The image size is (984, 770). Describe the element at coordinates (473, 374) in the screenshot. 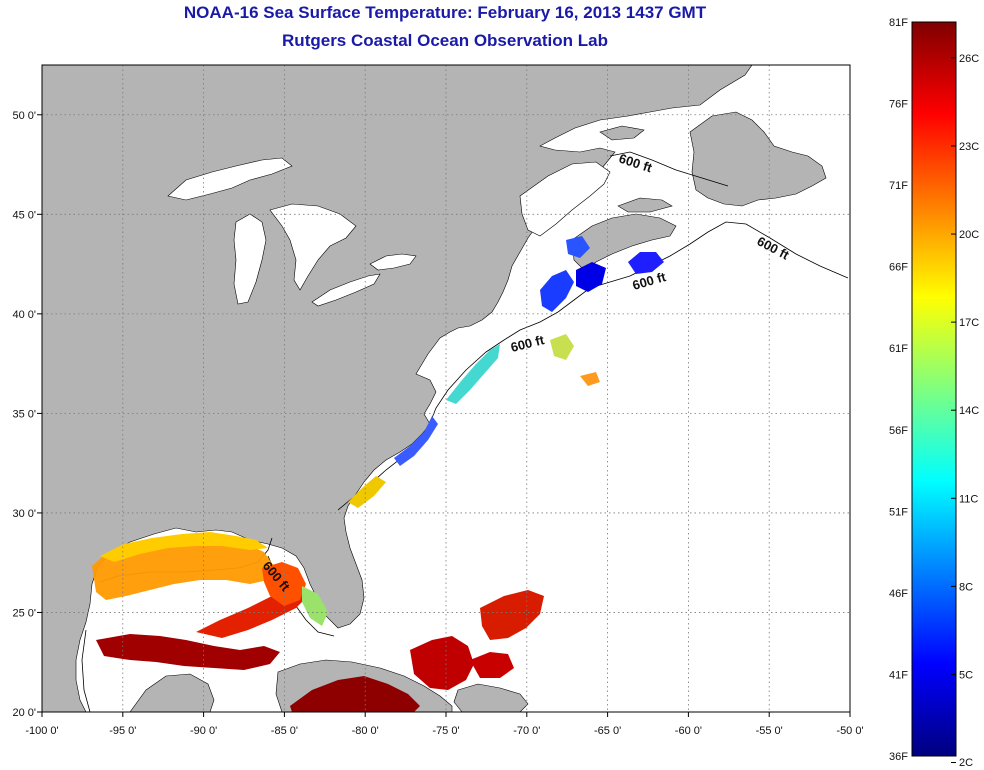

I see `sst-midatlantic` at that location.